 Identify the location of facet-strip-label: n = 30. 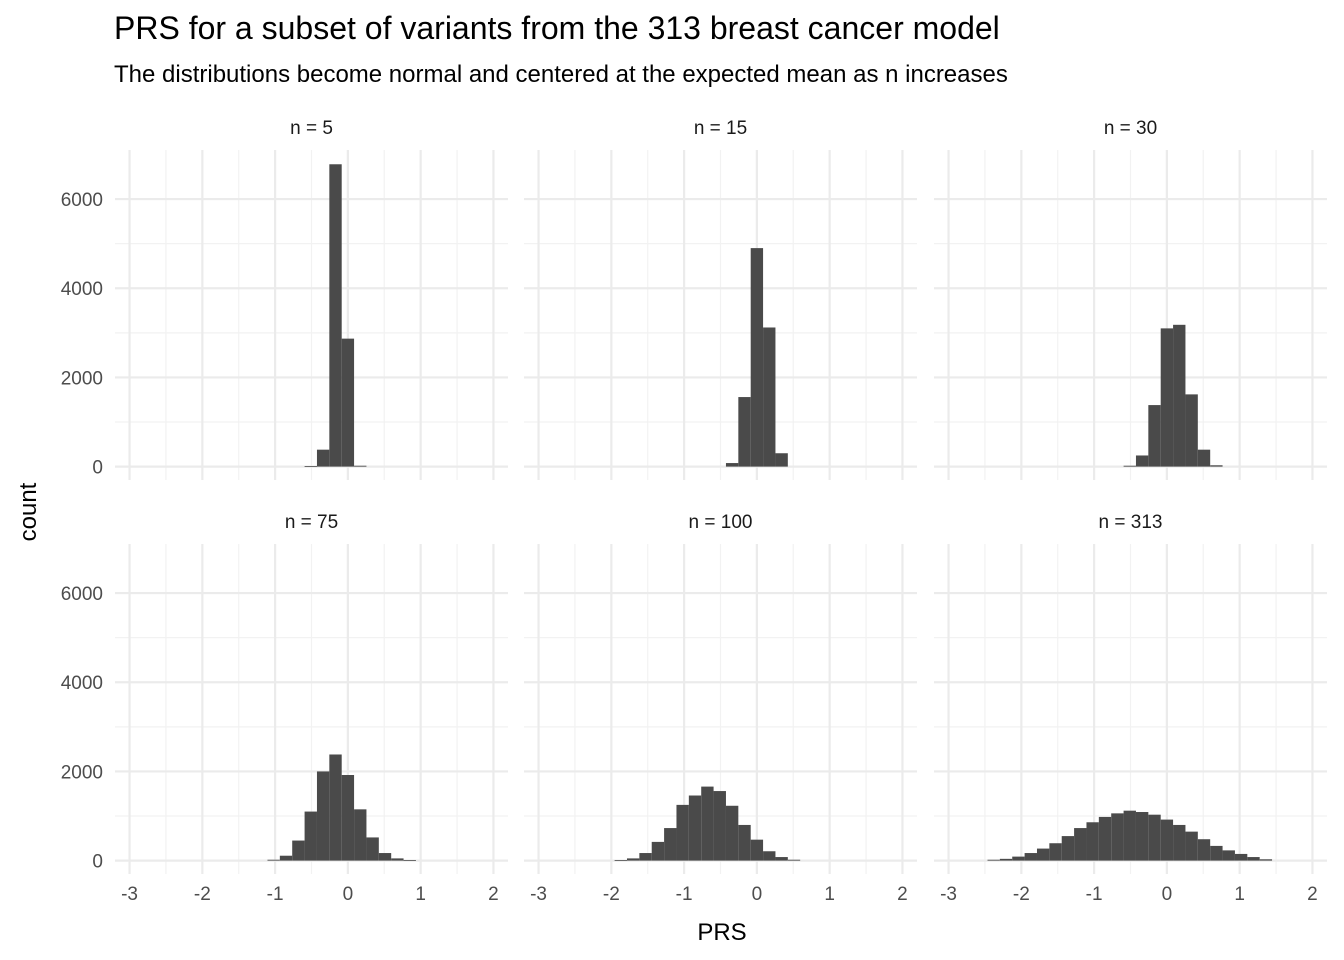
(1130, 128).